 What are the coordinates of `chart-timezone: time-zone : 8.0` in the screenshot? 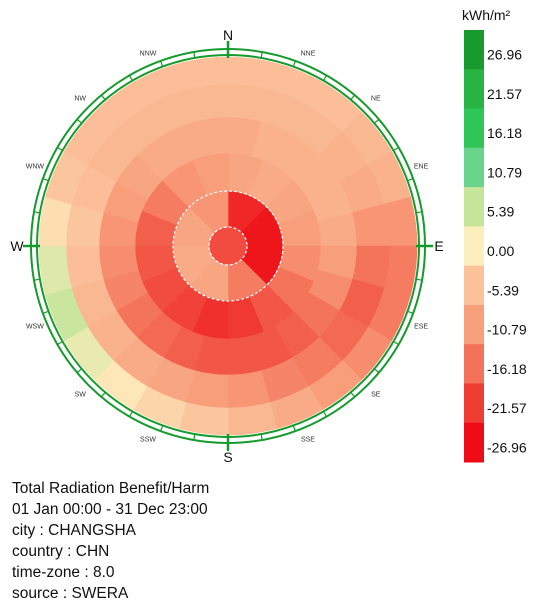 It's located at (63, 572).